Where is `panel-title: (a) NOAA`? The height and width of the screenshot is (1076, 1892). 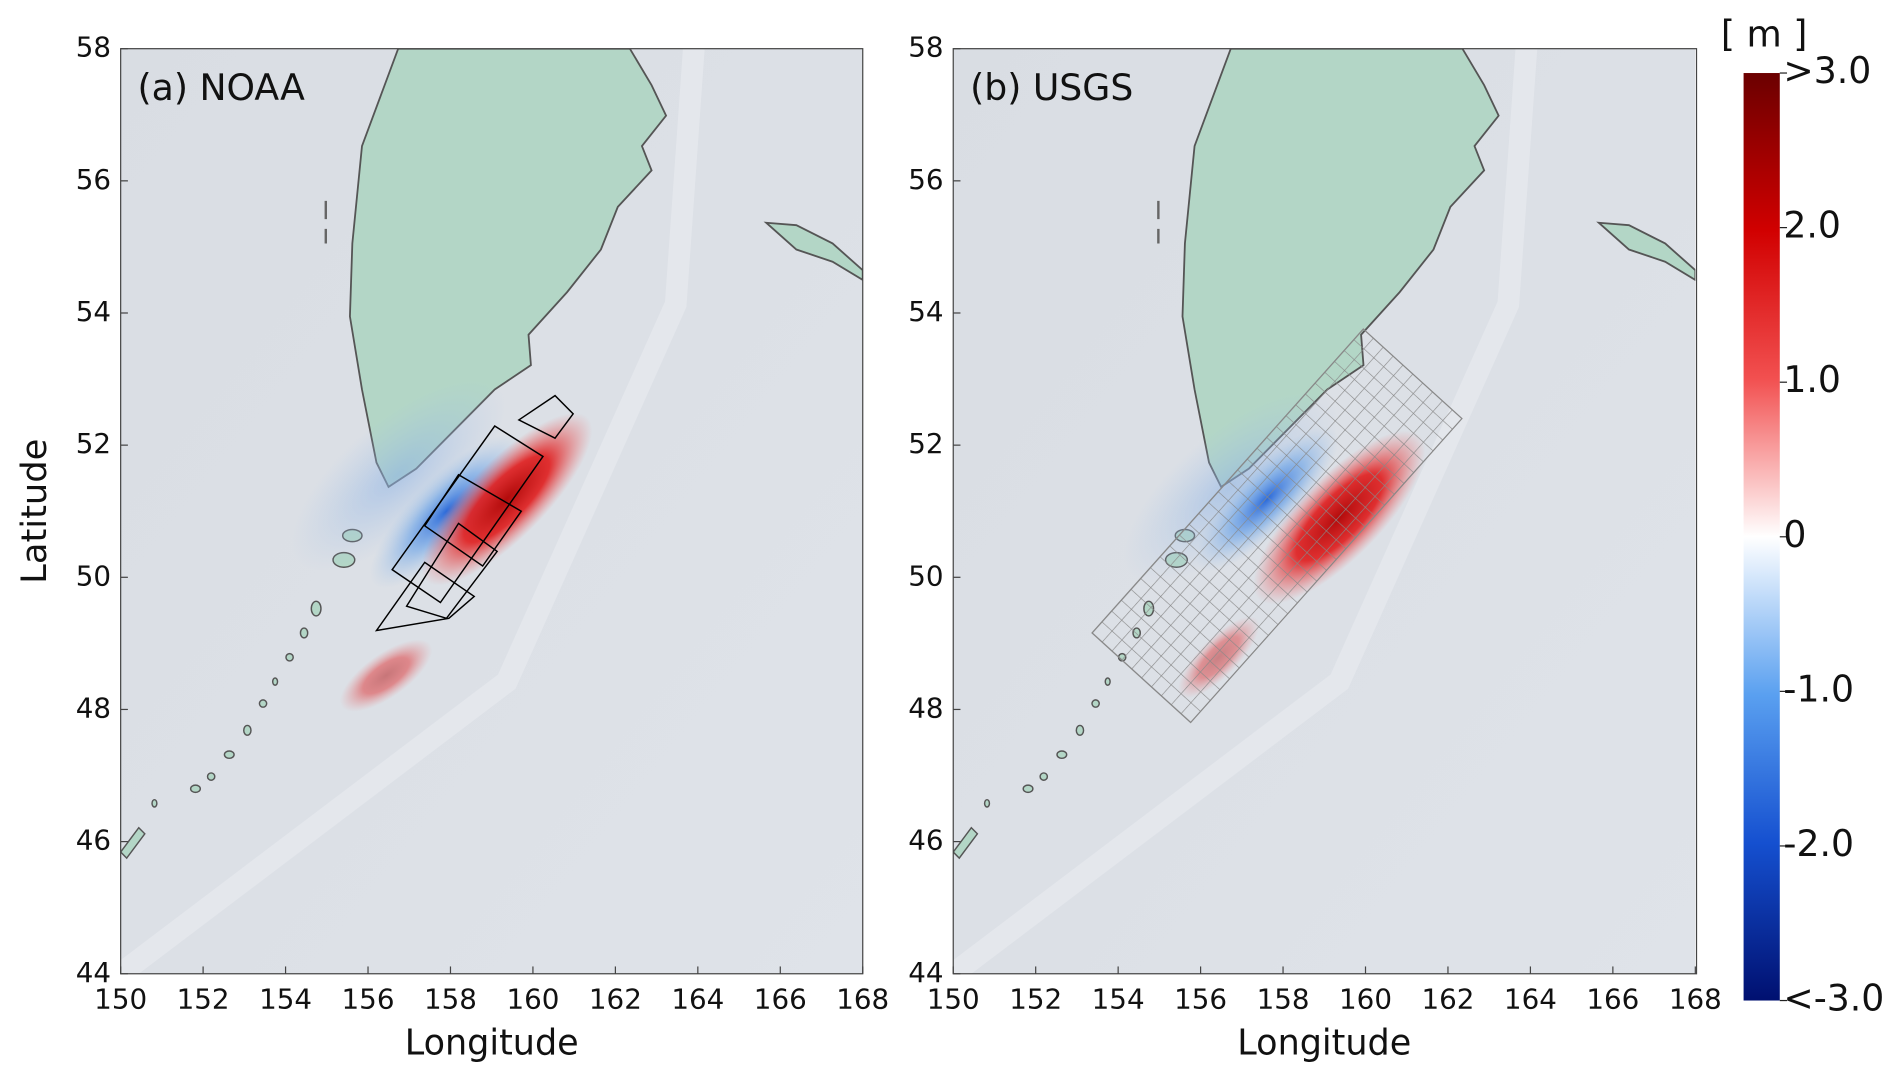
panel-title: (a) NOAA is located at coordinates (221, 87).